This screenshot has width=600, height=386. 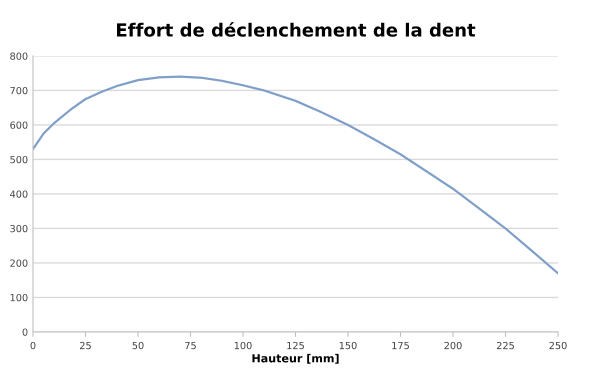 I want to click on x-tick-label: 125, so click(x=295, y=346).